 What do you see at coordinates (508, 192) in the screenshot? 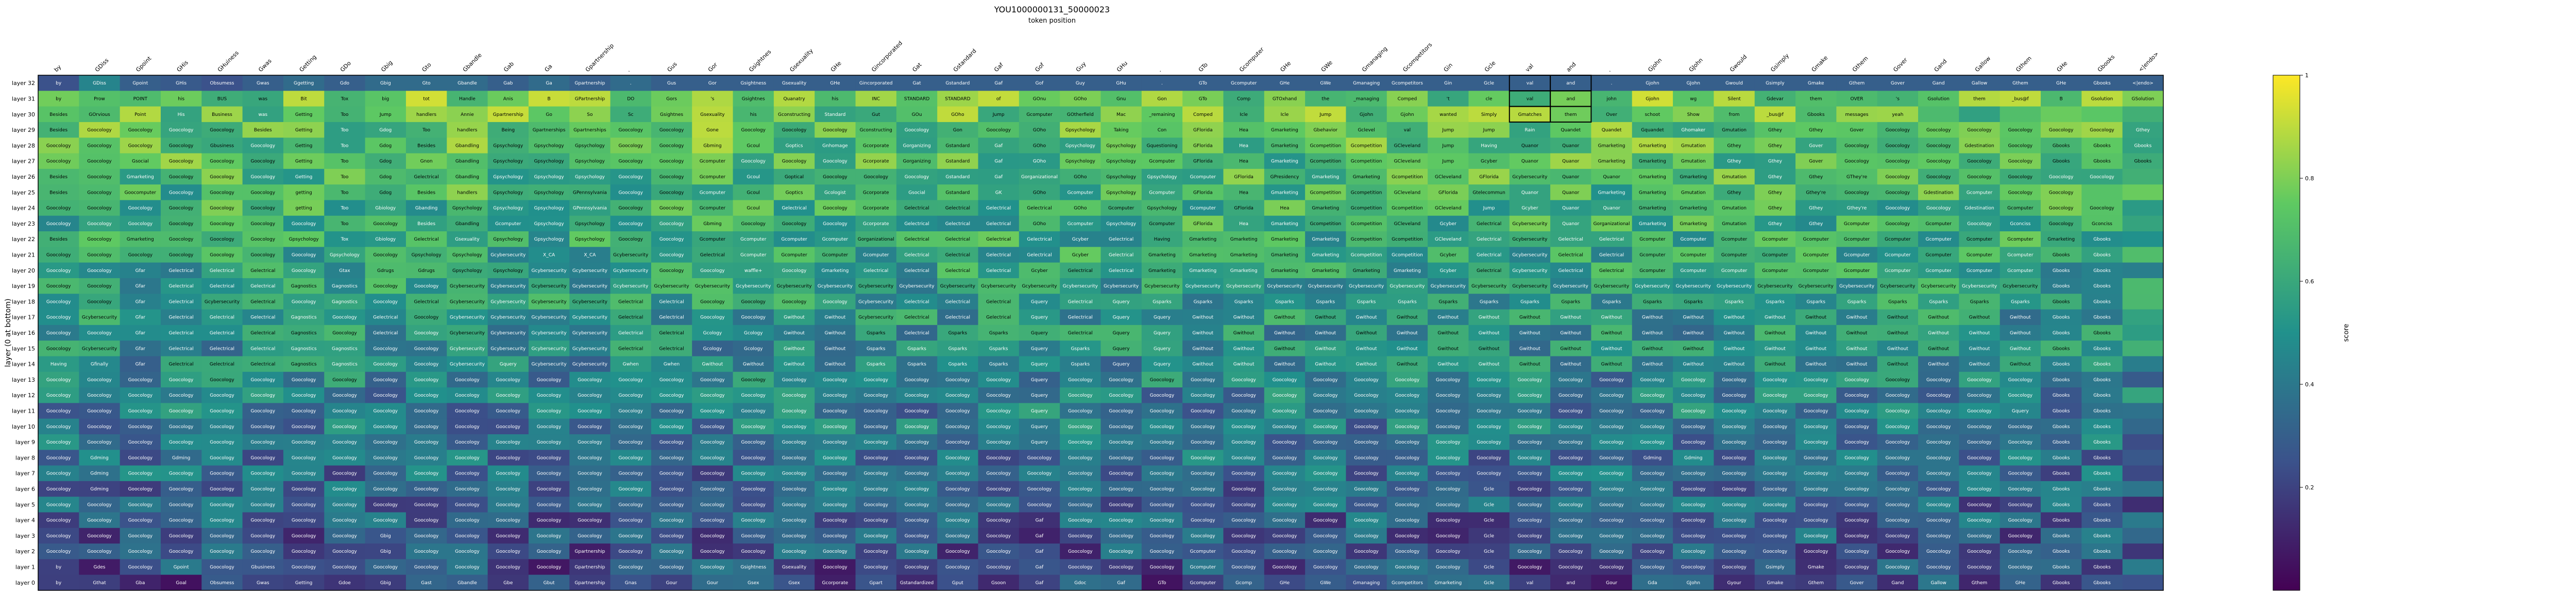
I see `cell-label: Gpsychology` at bounding box center [508, 192].